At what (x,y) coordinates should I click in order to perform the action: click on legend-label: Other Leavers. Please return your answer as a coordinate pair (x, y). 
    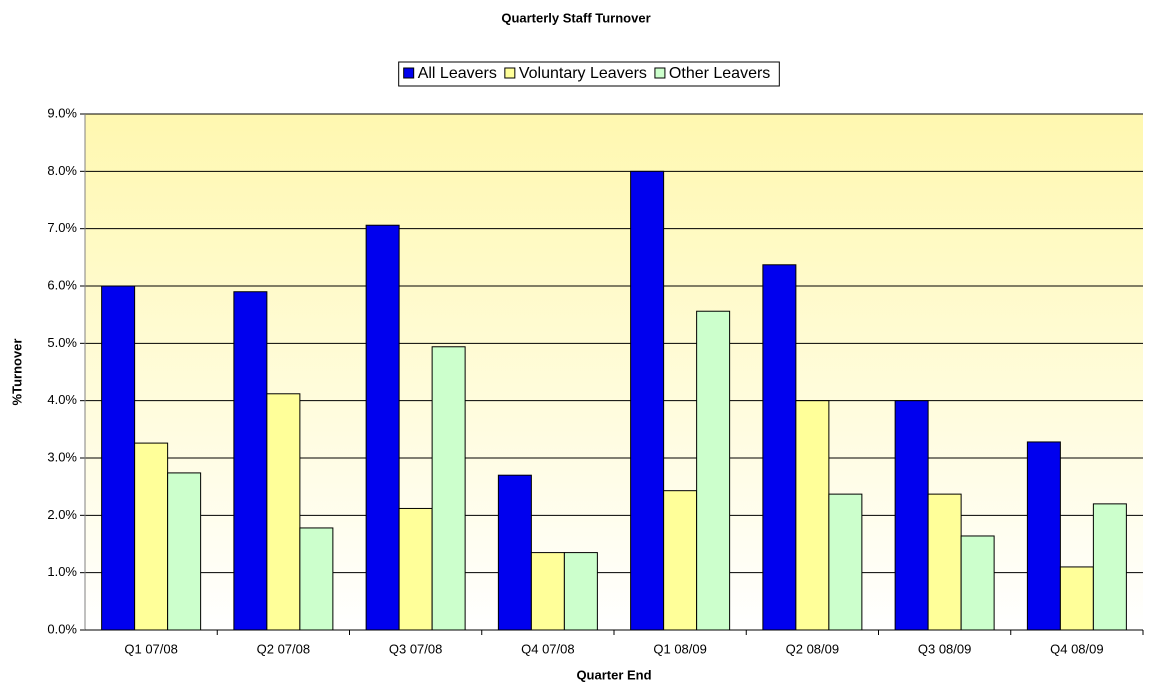
    Looking at the image, I should click on (719, 73).